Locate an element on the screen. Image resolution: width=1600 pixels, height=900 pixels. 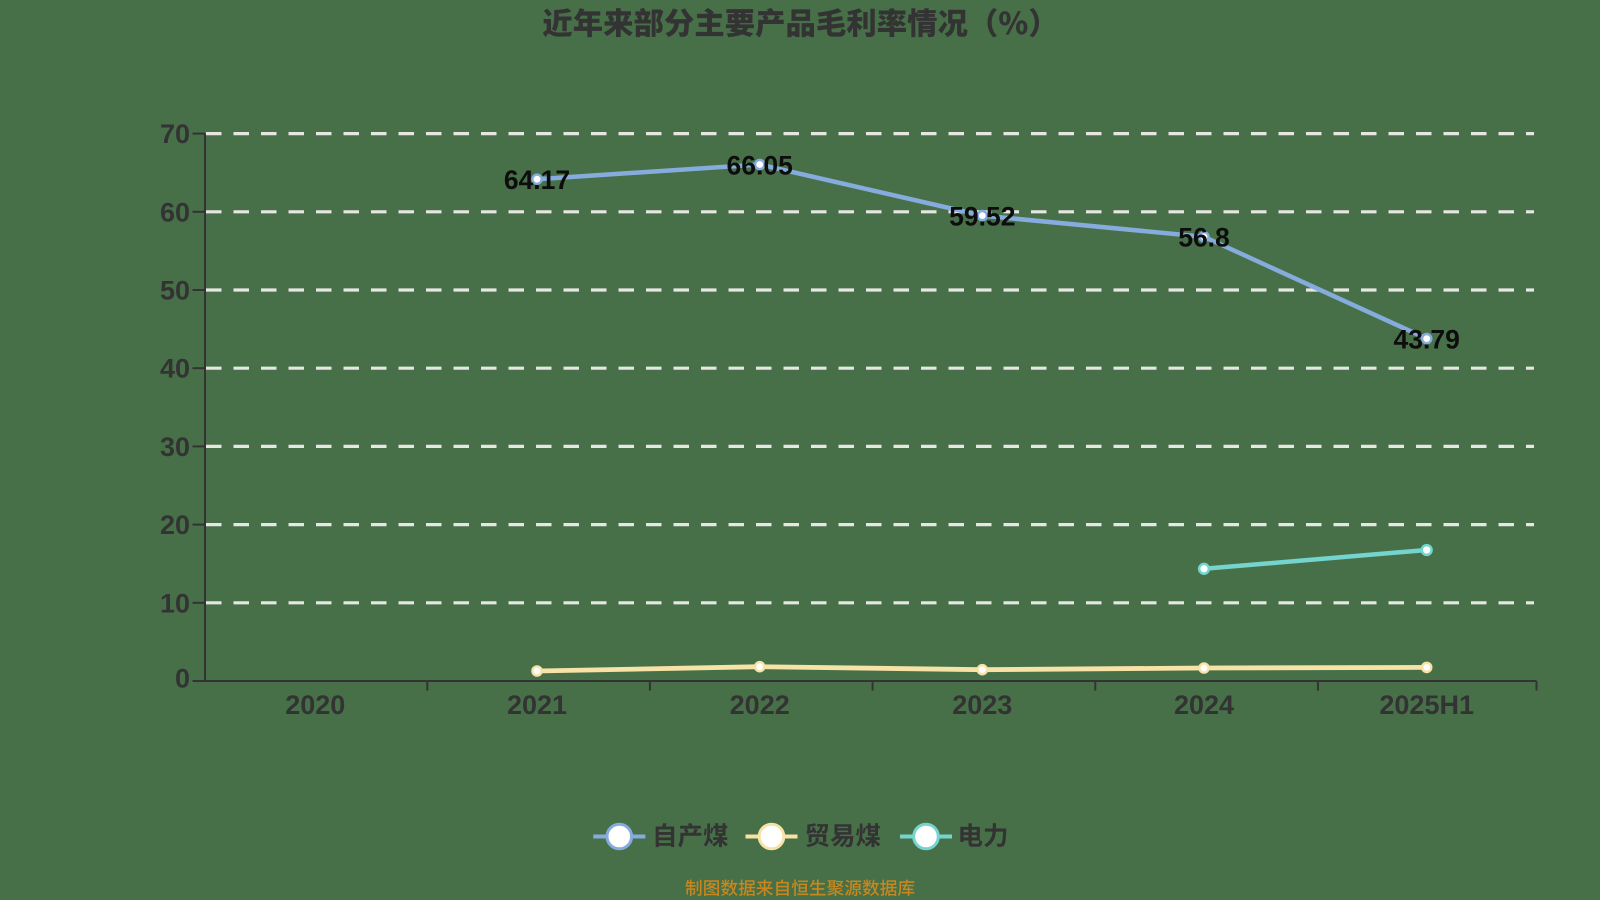
svg-text: 2024 is located at coordinates (1204, 705).